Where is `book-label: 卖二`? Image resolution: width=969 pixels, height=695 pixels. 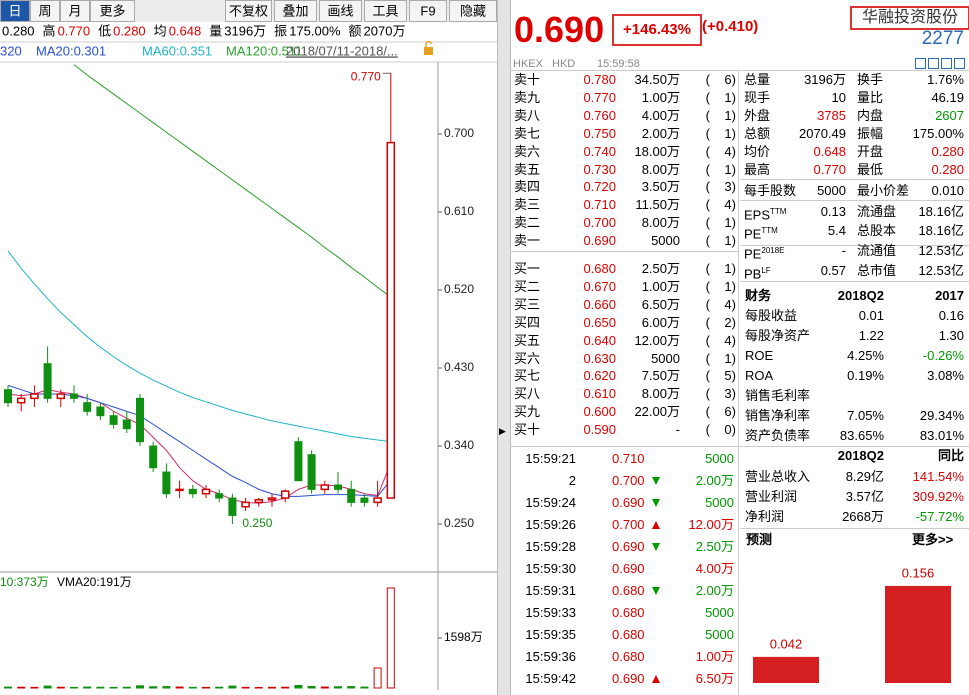 book-label: 卖二 is located at coordinates (527, 223).